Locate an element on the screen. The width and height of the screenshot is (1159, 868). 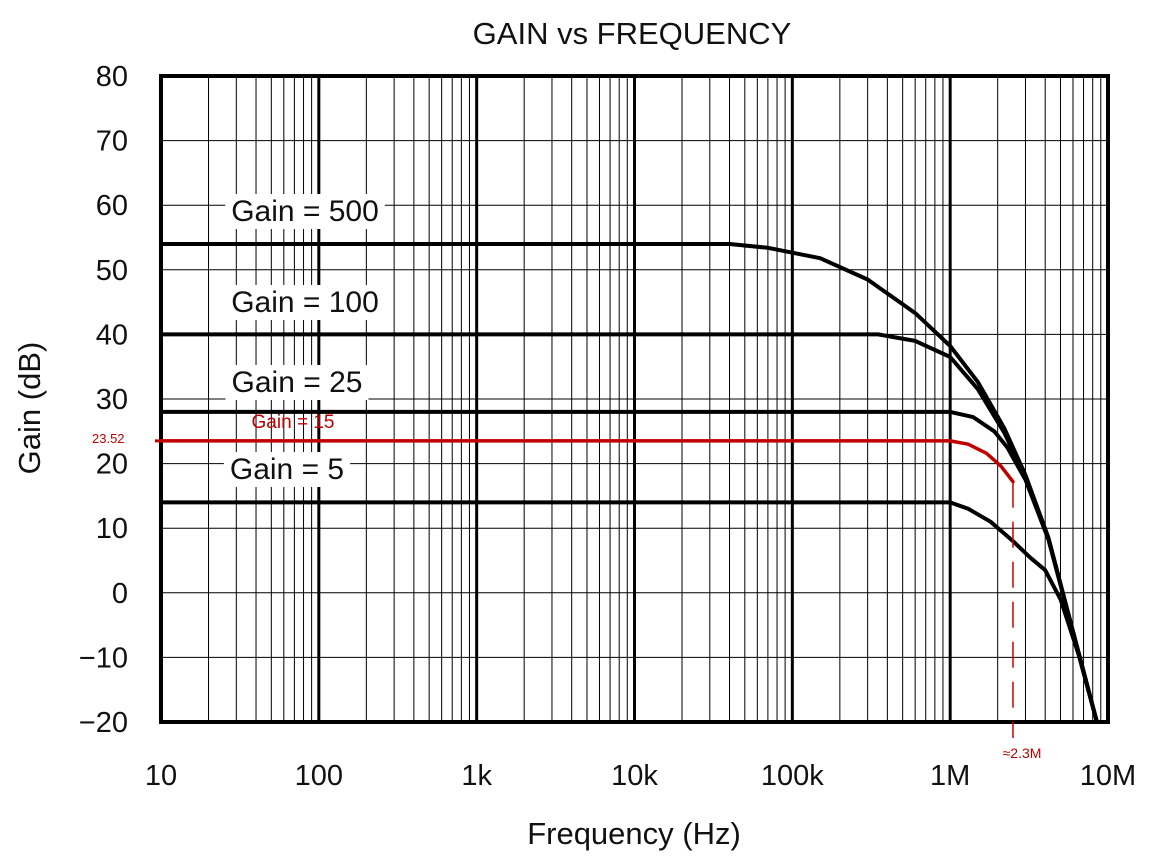
series-label-gain-100: Gain = 100 is located at coordinates (305, 302).